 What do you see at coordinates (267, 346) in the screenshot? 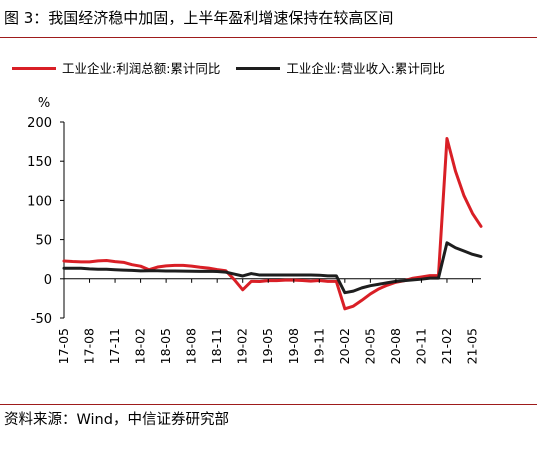
I see `x-tick-label: 19-05` at bounding box center [267, 346].